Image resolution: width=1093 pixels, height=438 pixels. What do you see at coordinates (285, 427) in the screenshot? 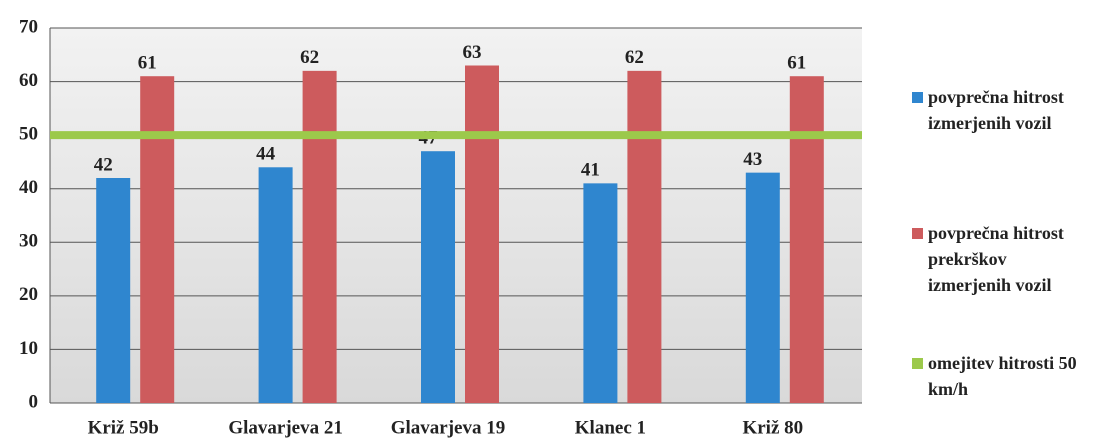
I see `x-tick-label: Glavarjeva 21` at bounding box center [285, 427].